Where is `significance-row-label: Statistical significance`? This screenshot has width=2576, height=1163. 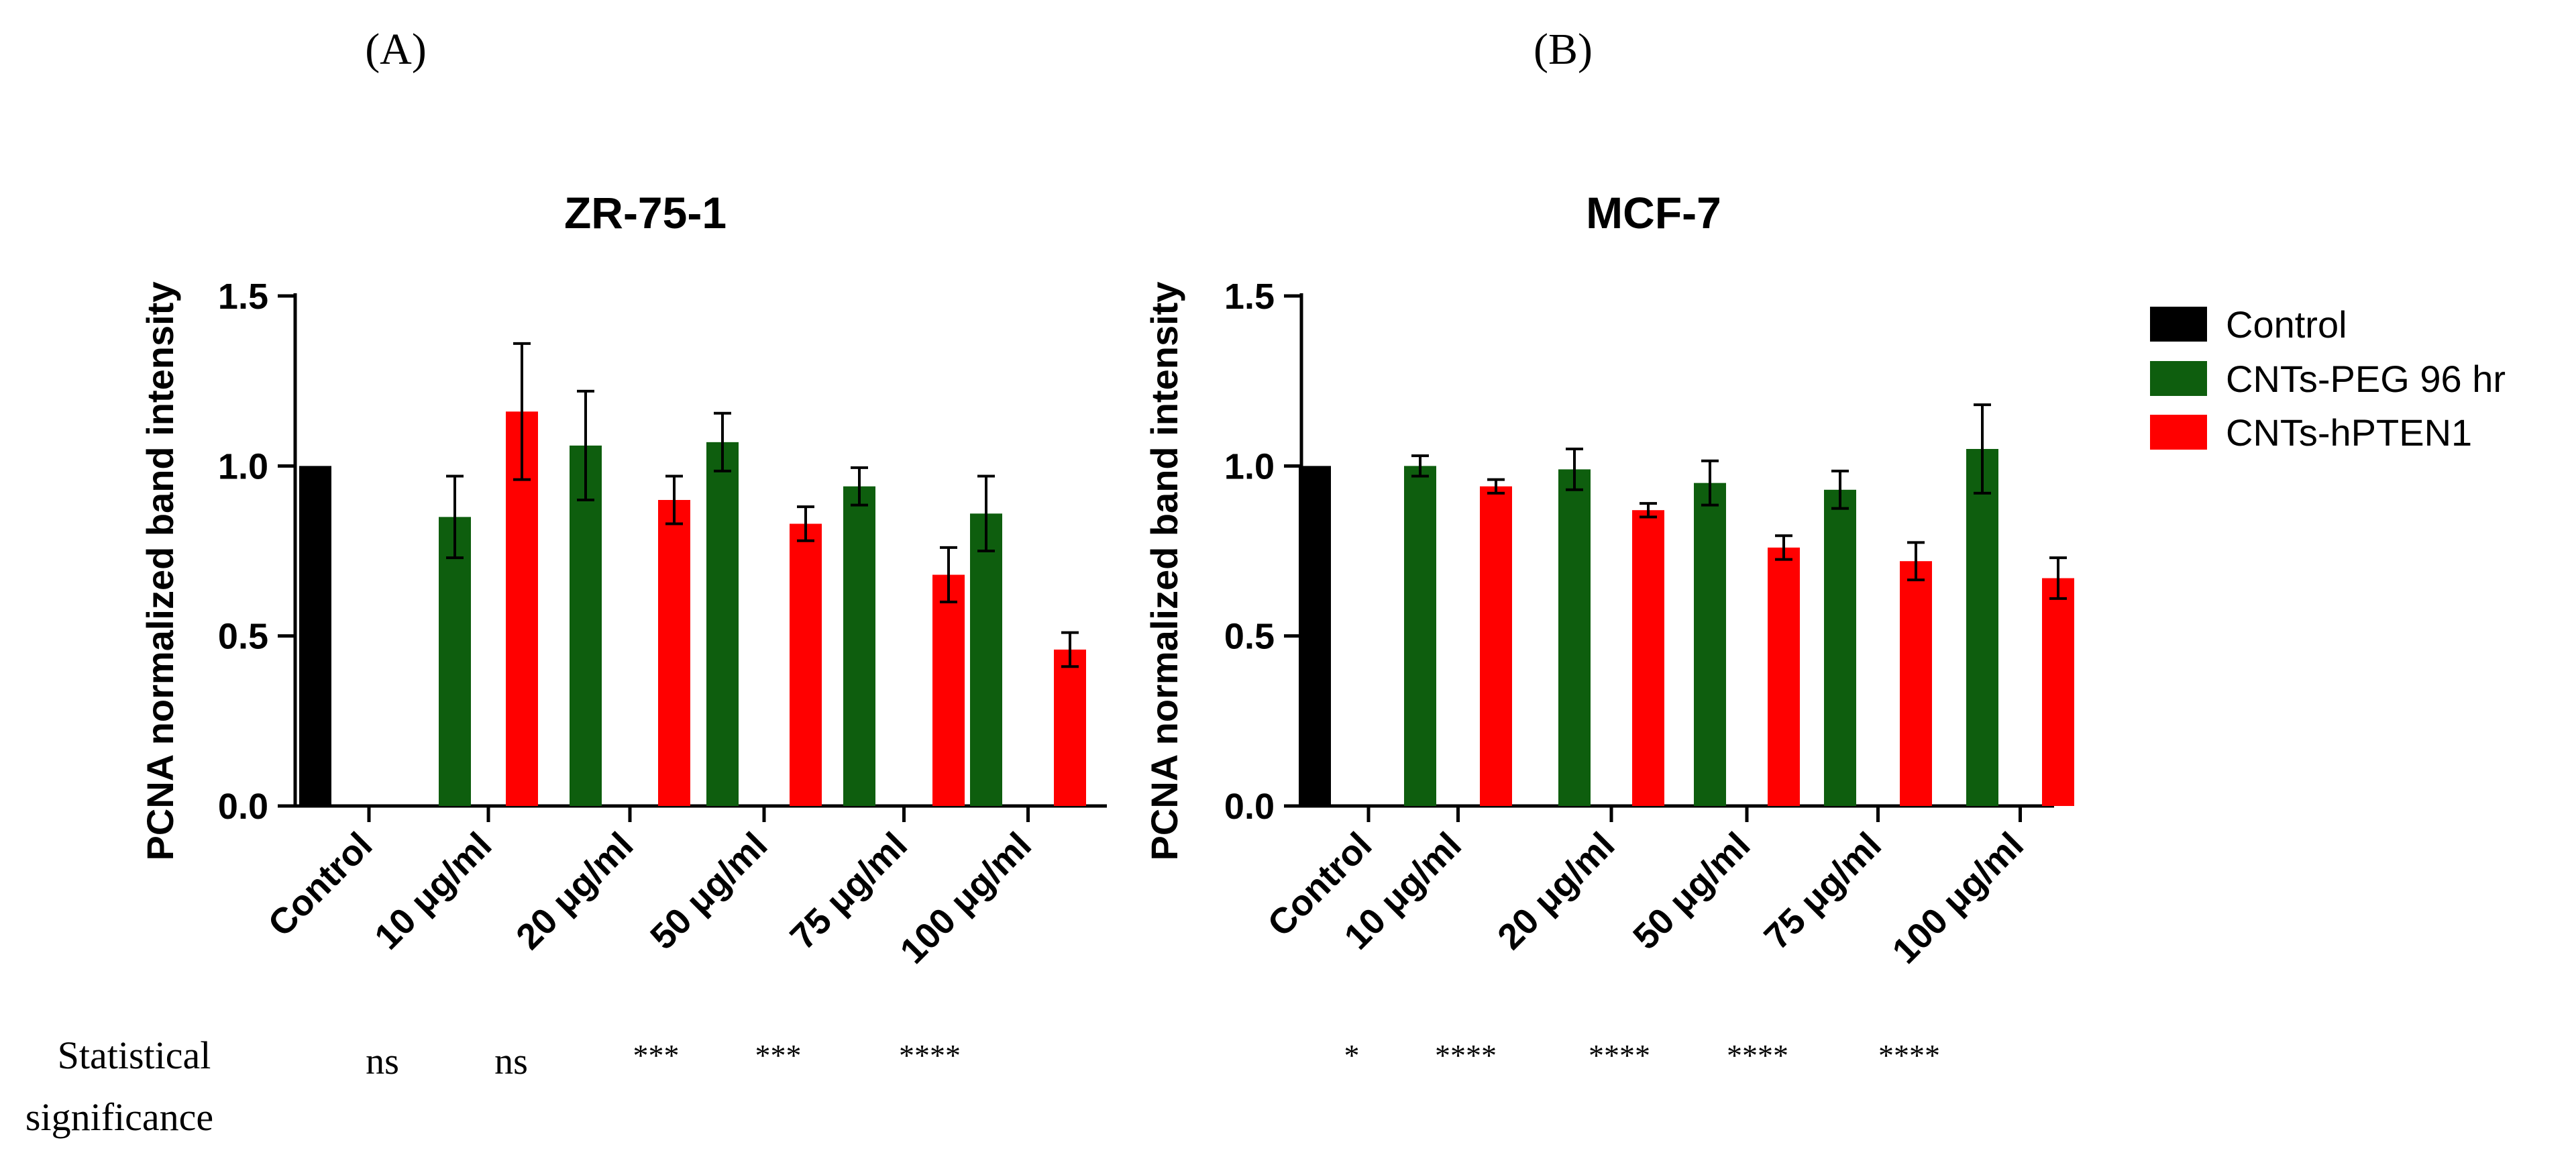
significance-row-label: Statistical significance is located at coordinates (119, 1086).